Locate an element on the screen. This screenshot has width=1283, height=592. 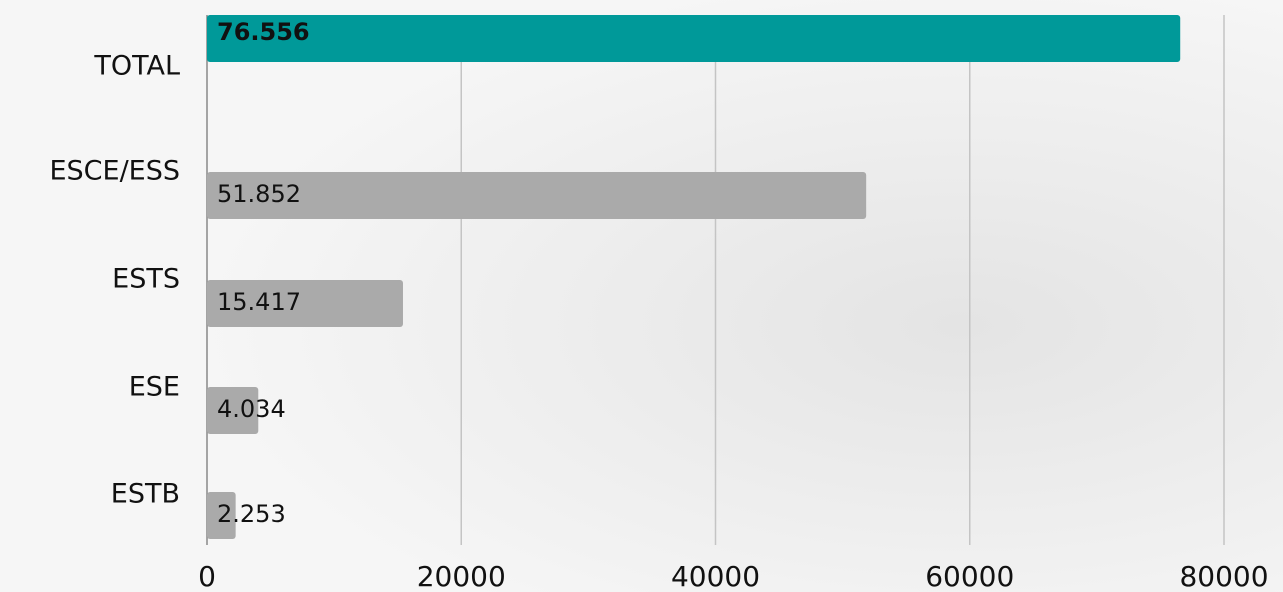
category-label: ESE is located at coordinates (154, 387).